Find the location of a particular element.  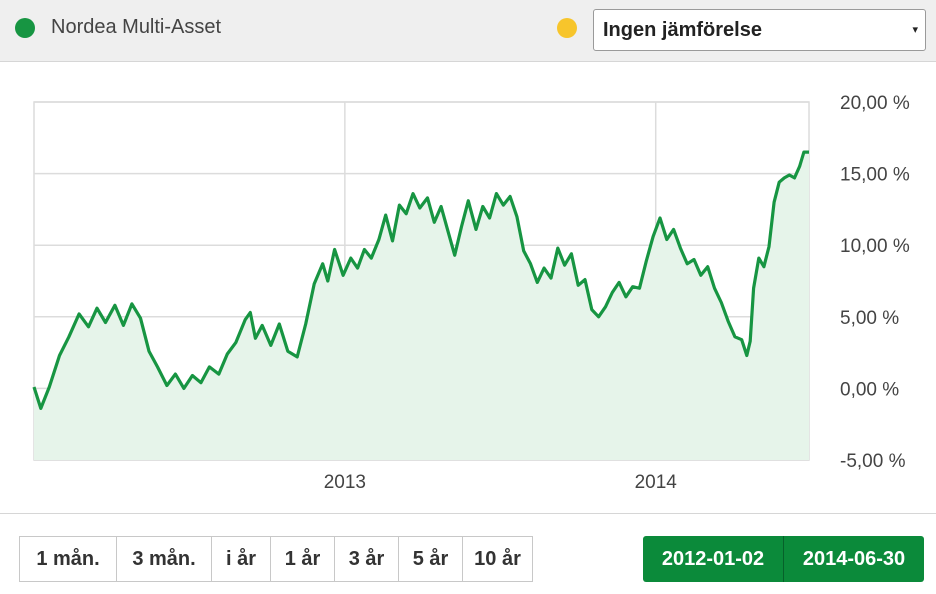

x-tick-label: 2013 is located at coordinates (345, 482).